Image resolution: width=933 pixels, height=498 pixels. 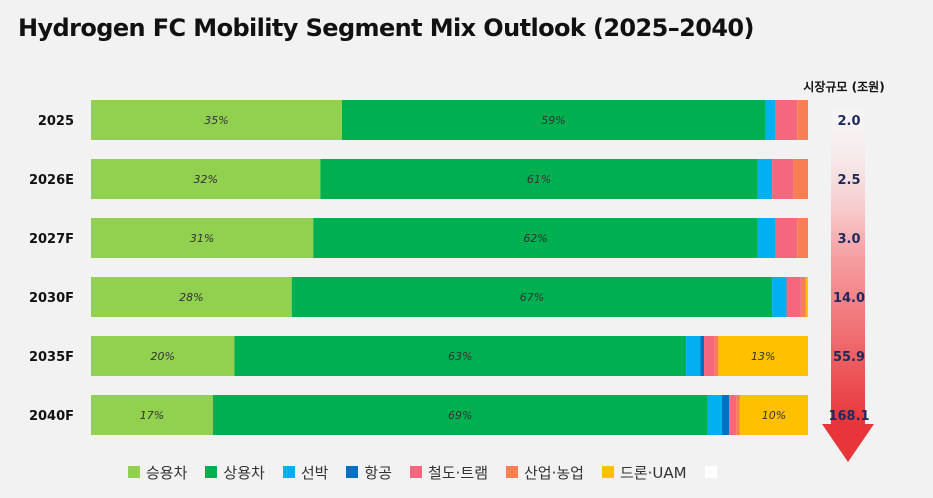 I want to click on data-label: 61%, so click(x=539, y=179).